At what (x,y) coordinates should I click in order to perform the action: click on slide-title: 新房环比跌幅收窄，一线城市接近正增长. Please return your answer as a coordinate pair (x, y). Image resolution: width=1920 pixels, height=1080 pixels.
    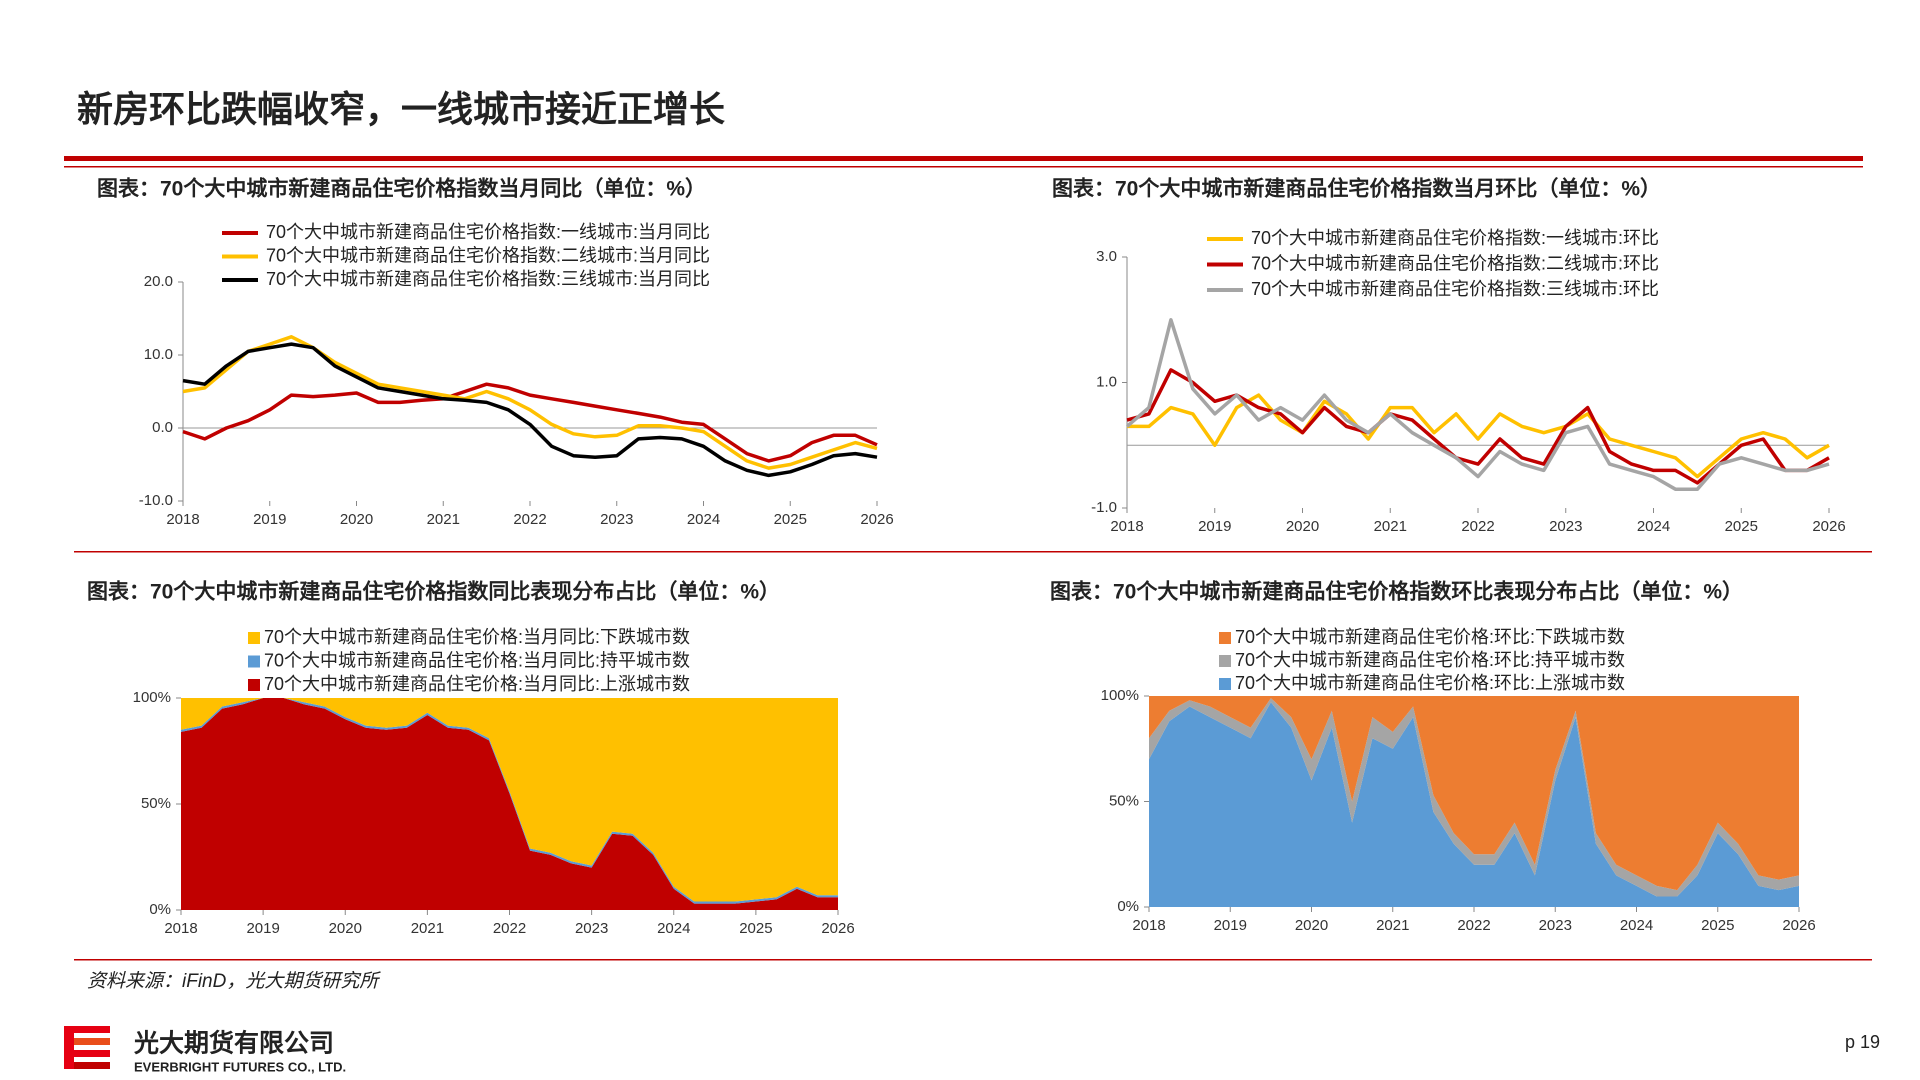
    Looking at the image, I should click on (401, 109).